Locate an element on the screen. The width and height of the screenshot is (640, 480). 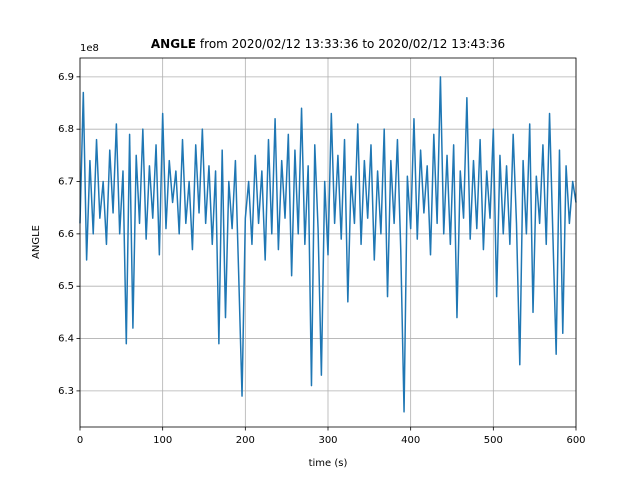
x-tick-label: 300 is located at coordinates (327, 440).